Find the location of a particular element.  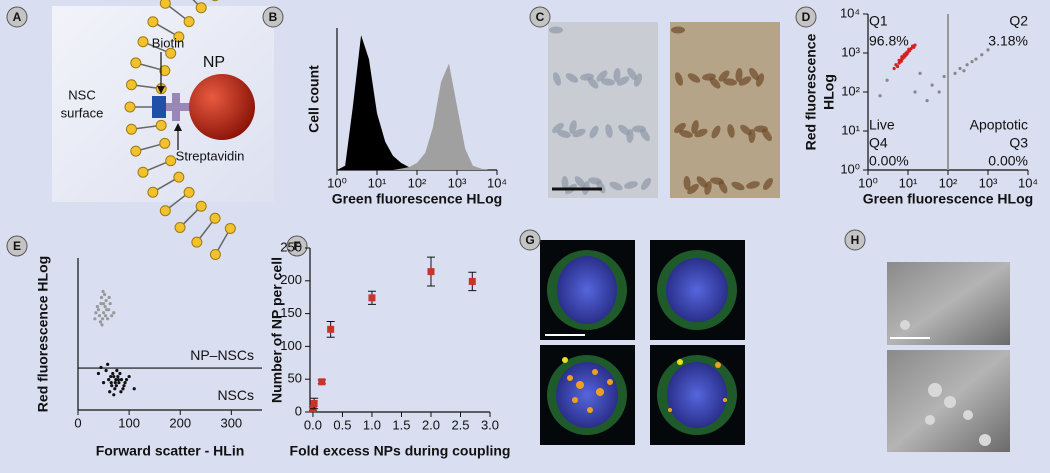

fluorescence-images is located at coordinates (642, 342).